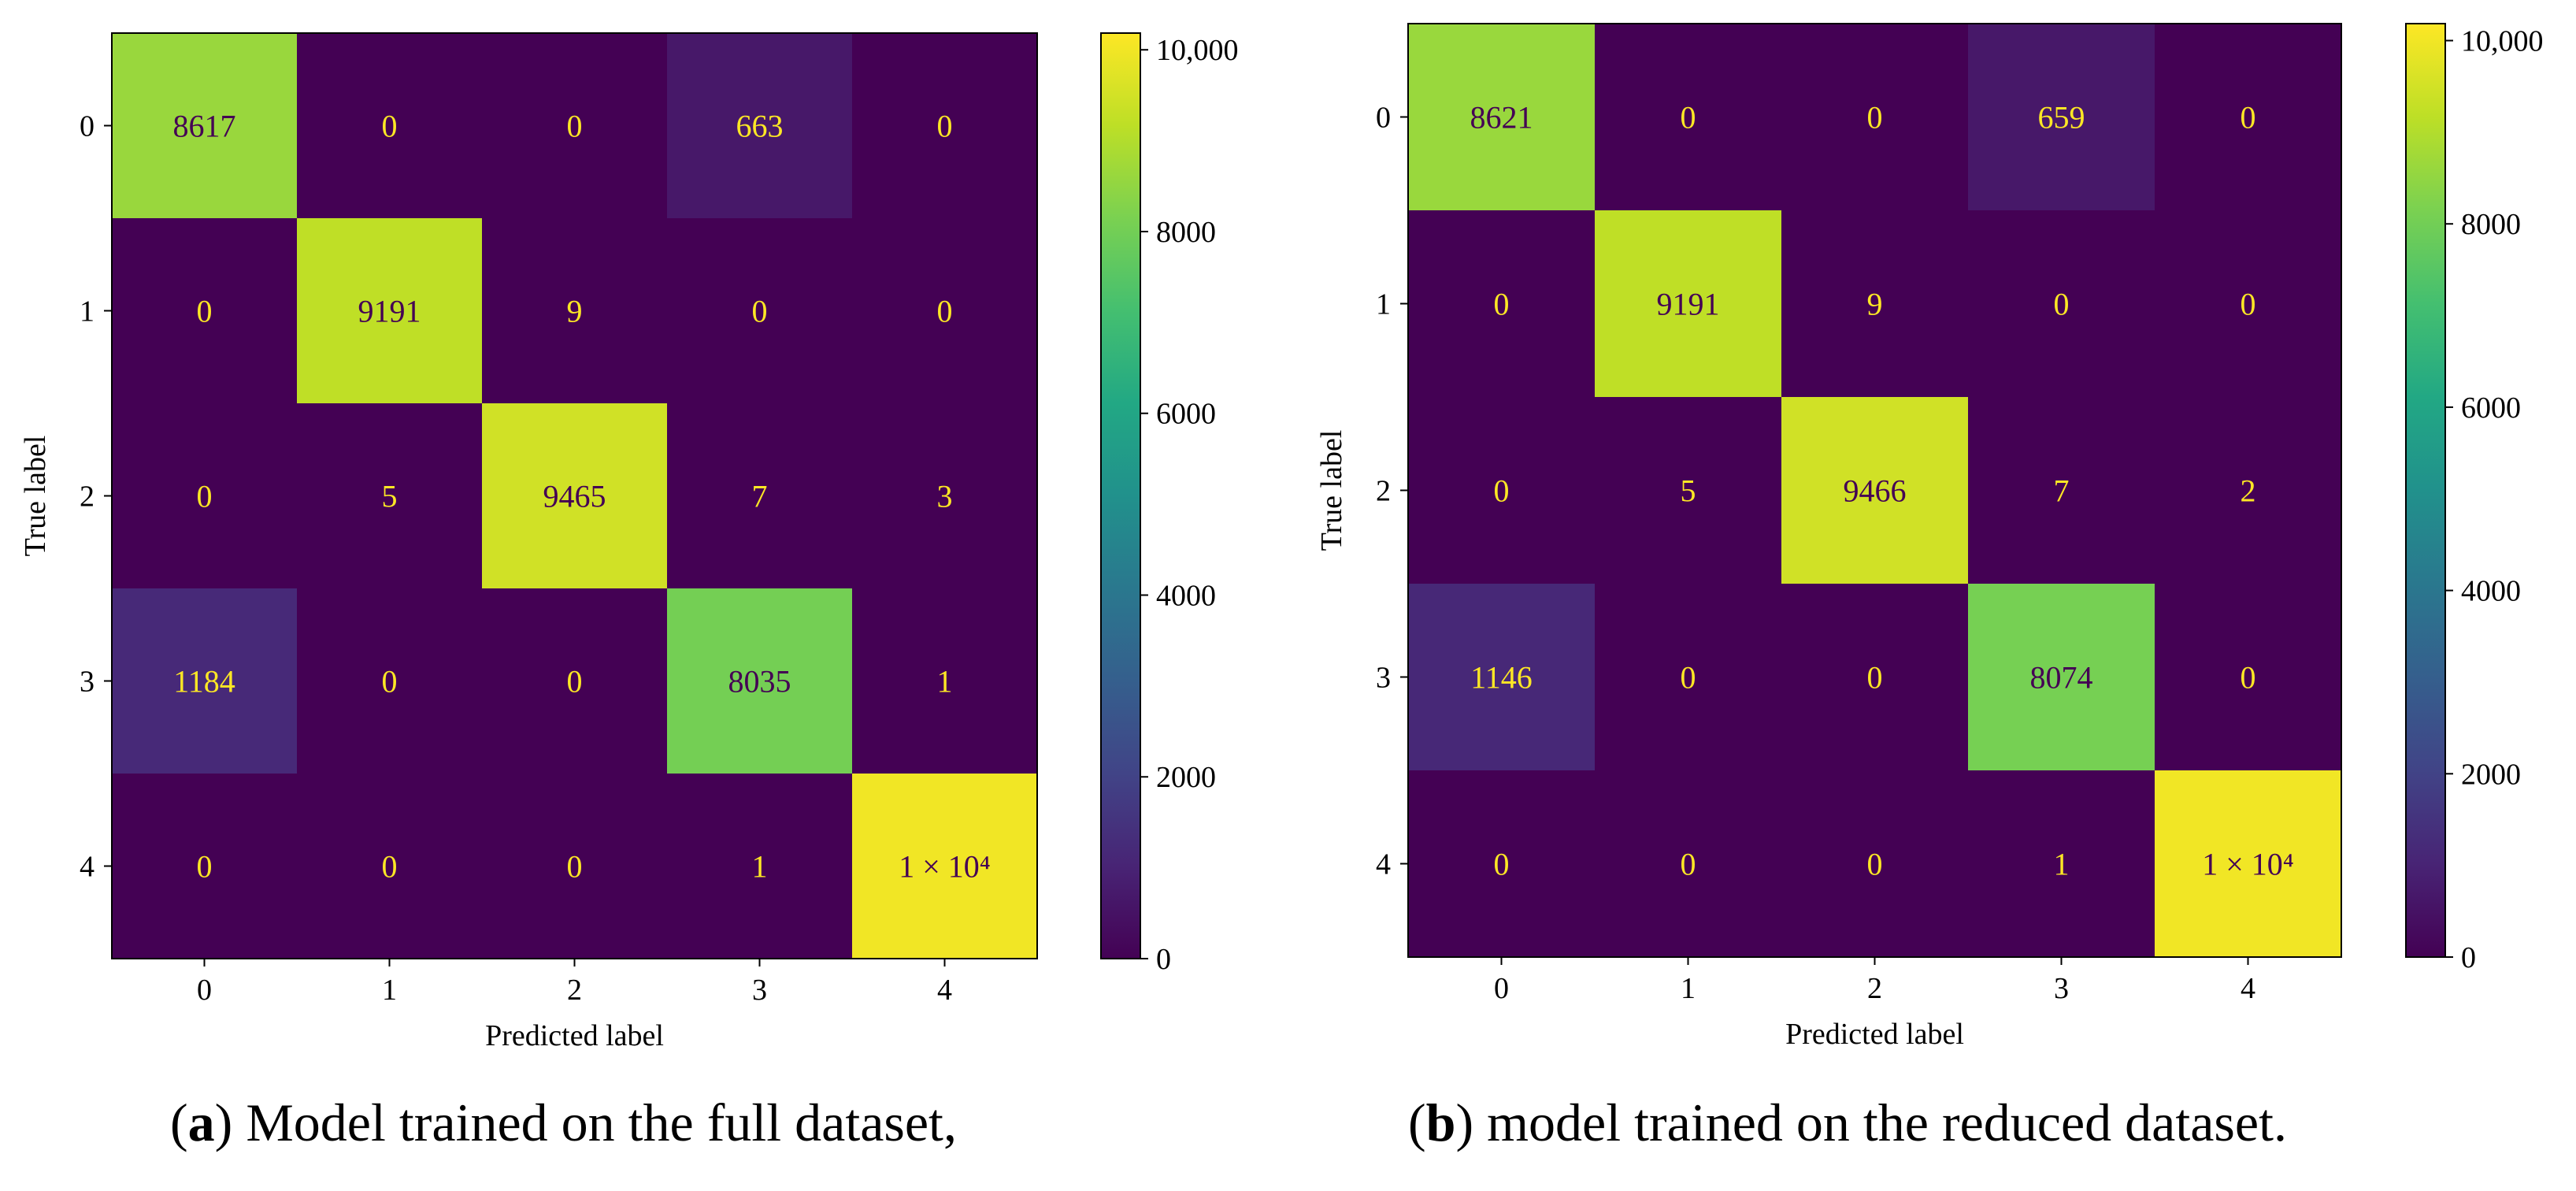  I want to click on y-tick-label-2: 2, so click(1383, 491).